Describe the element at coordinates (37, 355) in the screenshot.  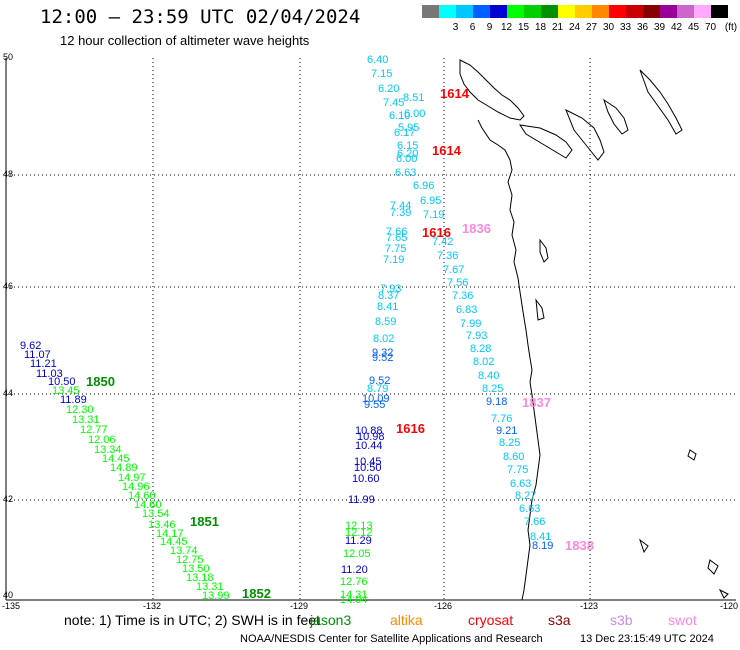
I see `wave-height-value: 11.07` at that location.